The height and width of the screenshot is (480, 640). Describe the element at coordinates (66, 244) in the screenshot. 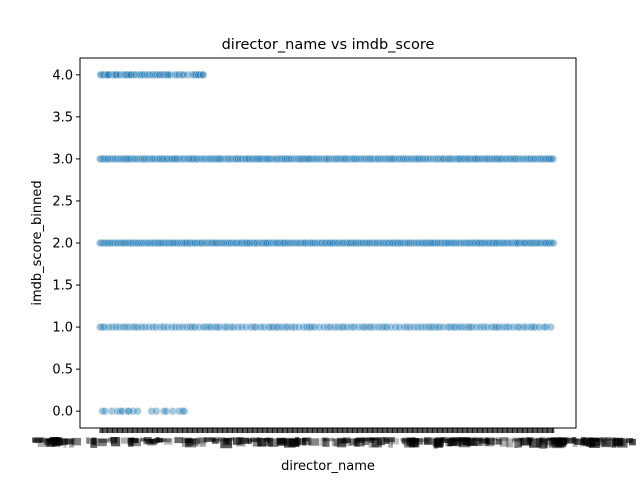

I see `y-axis: 0.0 0.5 1.0 1.5 2.0 2.5 3.0 3.5 4.0` at that location.